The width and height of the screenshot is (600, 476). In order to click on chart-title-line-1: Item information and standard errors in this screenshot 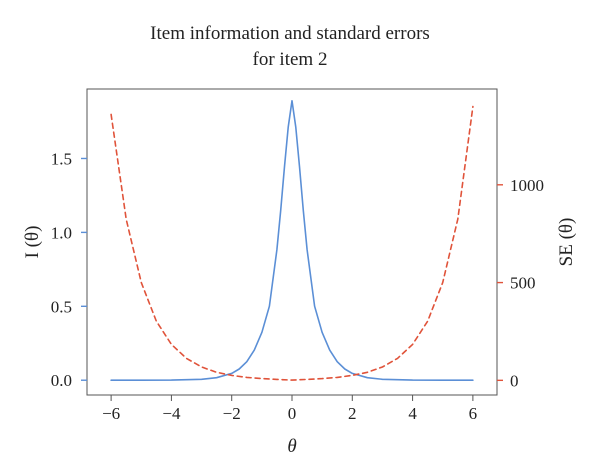, I will do `click(290, 33)`.